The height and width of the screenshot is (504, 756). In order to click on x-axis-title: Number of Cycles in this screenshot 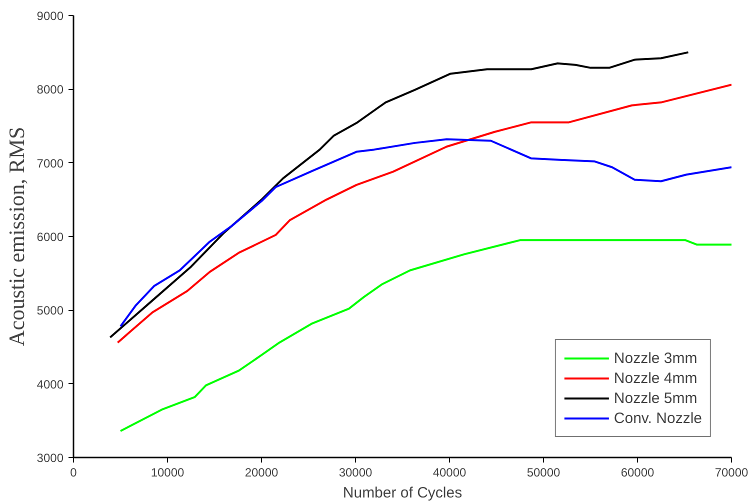, I will do `click(402, 493)`.